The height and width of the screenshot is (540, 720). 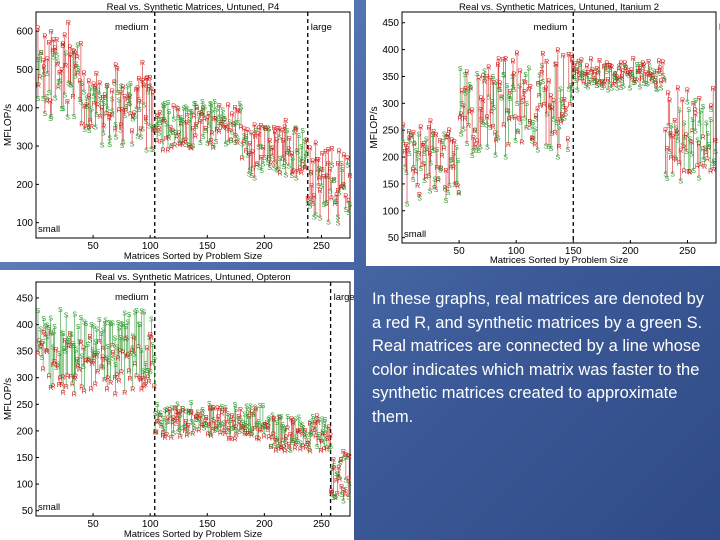 I want to click on x-tick-label: 200, so click(x=264, y=246).